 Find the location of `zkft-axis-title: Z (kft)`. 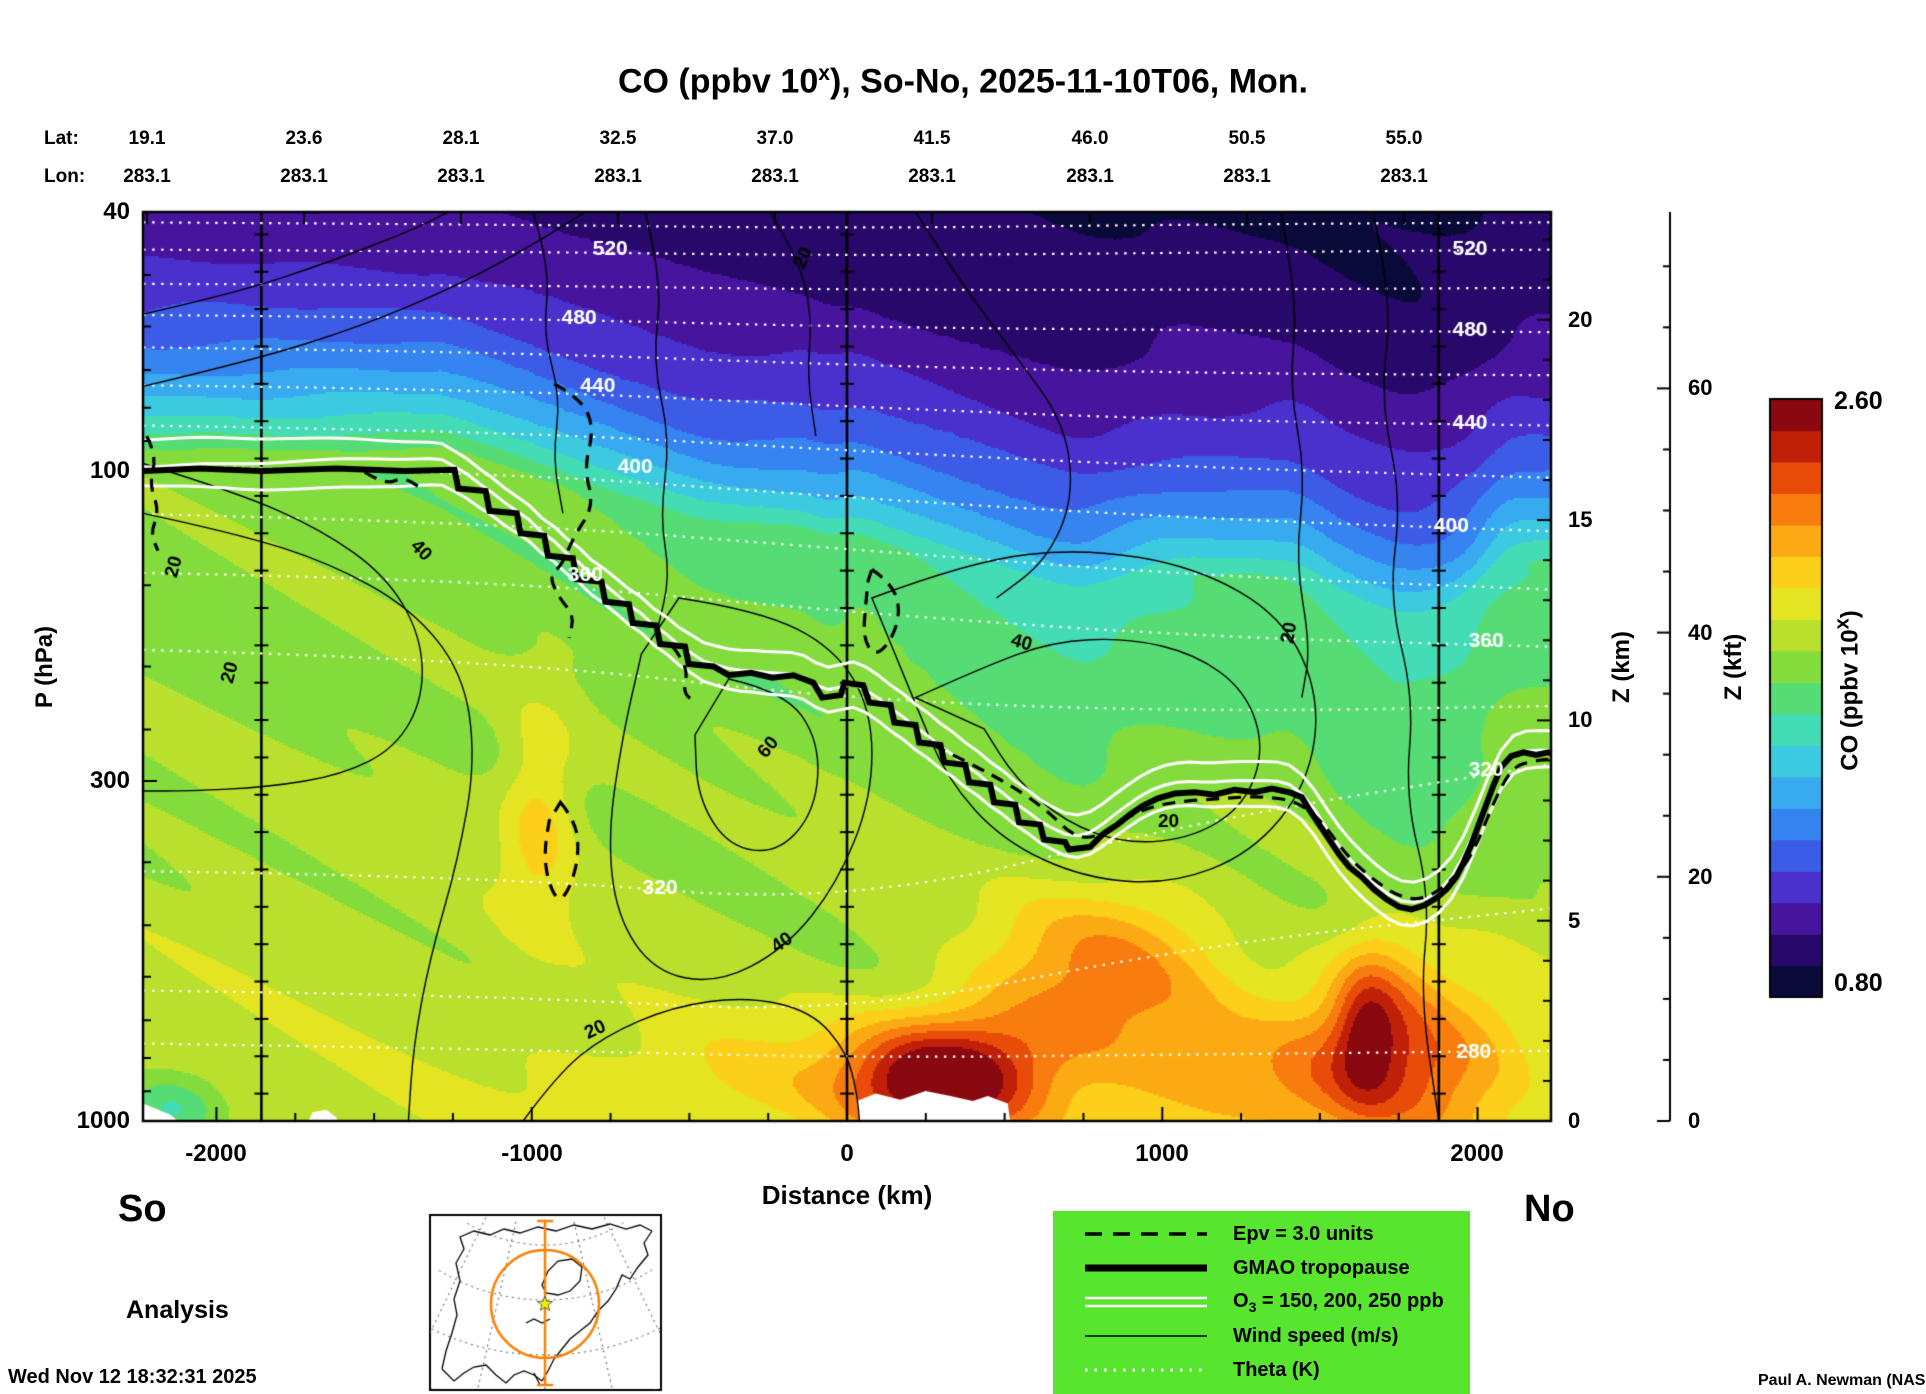

zkft-axis-title: Z (kft) is located at coordinates (1733, 667).